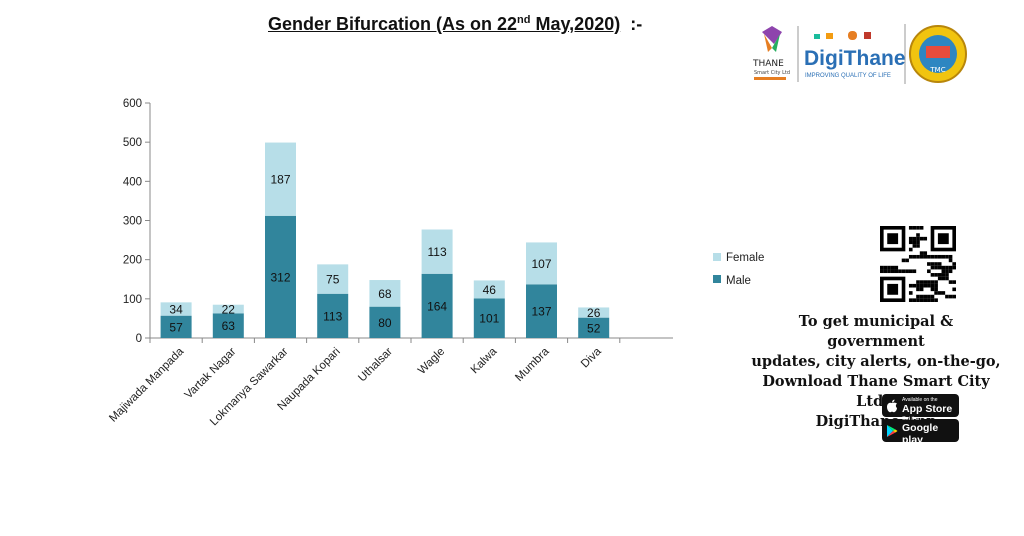  I want to click on data-label-female: 75, so click(333, 280).